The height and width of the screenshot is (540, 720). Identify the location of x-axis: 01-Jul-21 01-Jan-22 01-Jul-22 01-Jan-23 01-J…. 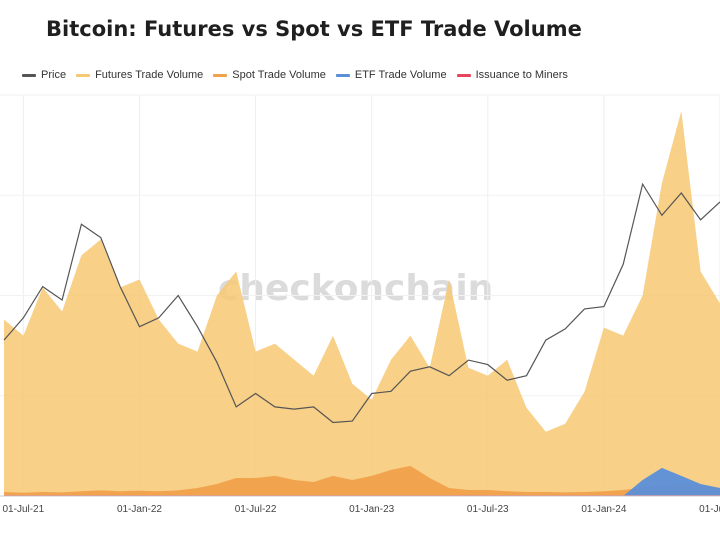
(360, 505).